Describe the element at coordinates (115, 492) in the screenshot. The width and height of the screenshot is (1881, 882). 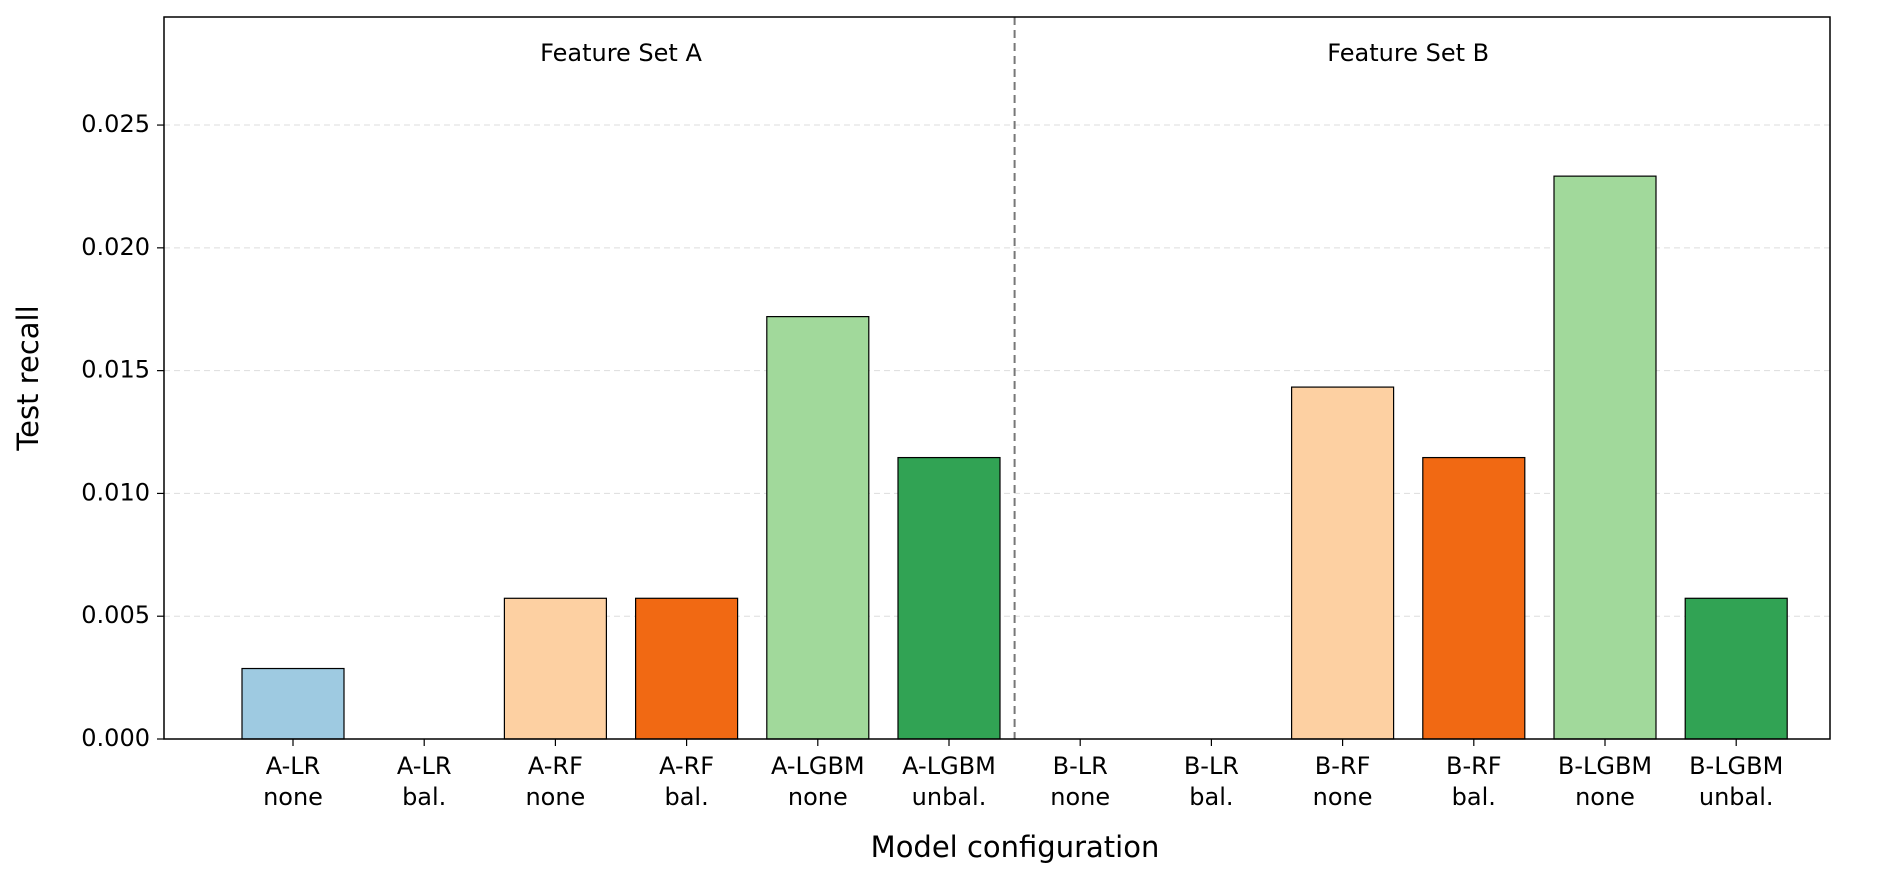
I see `y-tick-label: 0.010` at that location.